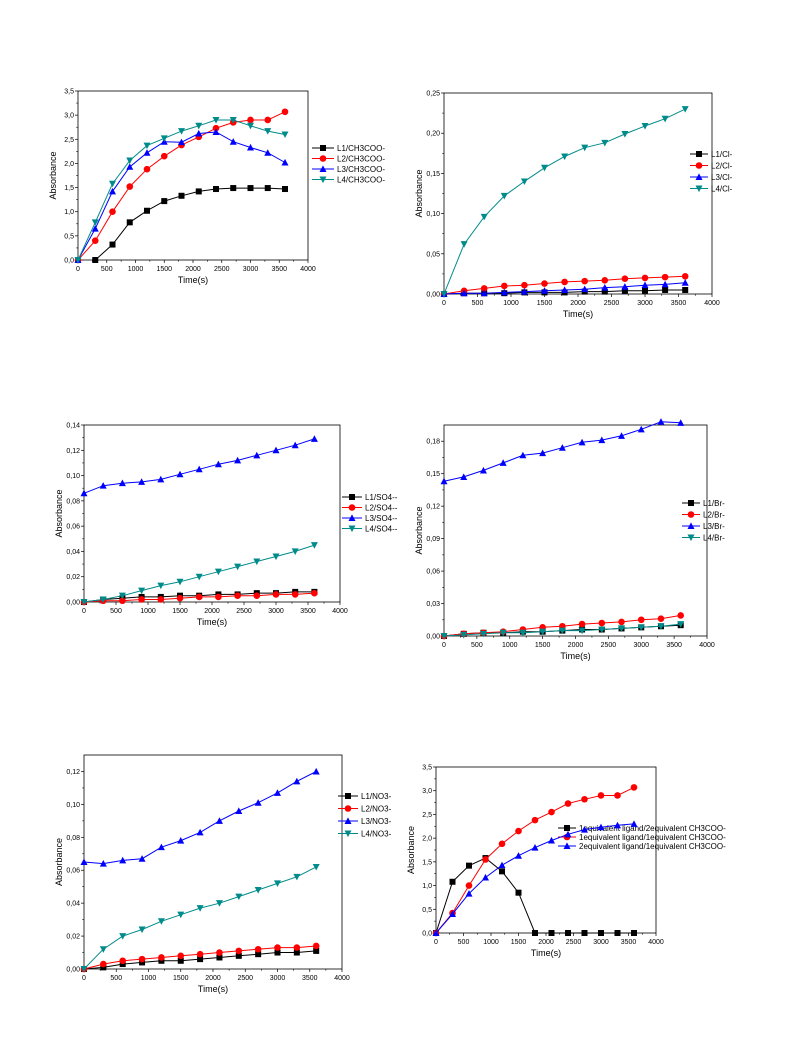  What do you see at coordinates (180, 611) in the screenshot?
I see `x-tick-label: 1500` at bounding box center [180, 611].